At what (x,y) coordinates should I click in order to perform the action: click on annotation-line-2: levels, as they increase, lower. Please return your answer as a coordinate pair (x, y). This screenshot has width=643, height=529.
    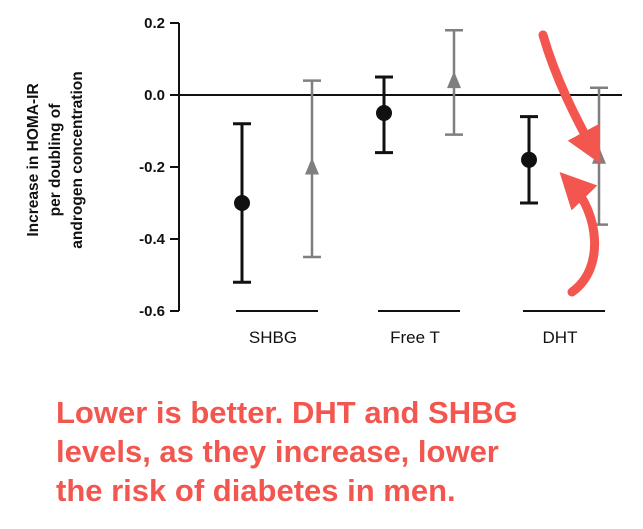
    Looking at the image, I should click on (277, 451).